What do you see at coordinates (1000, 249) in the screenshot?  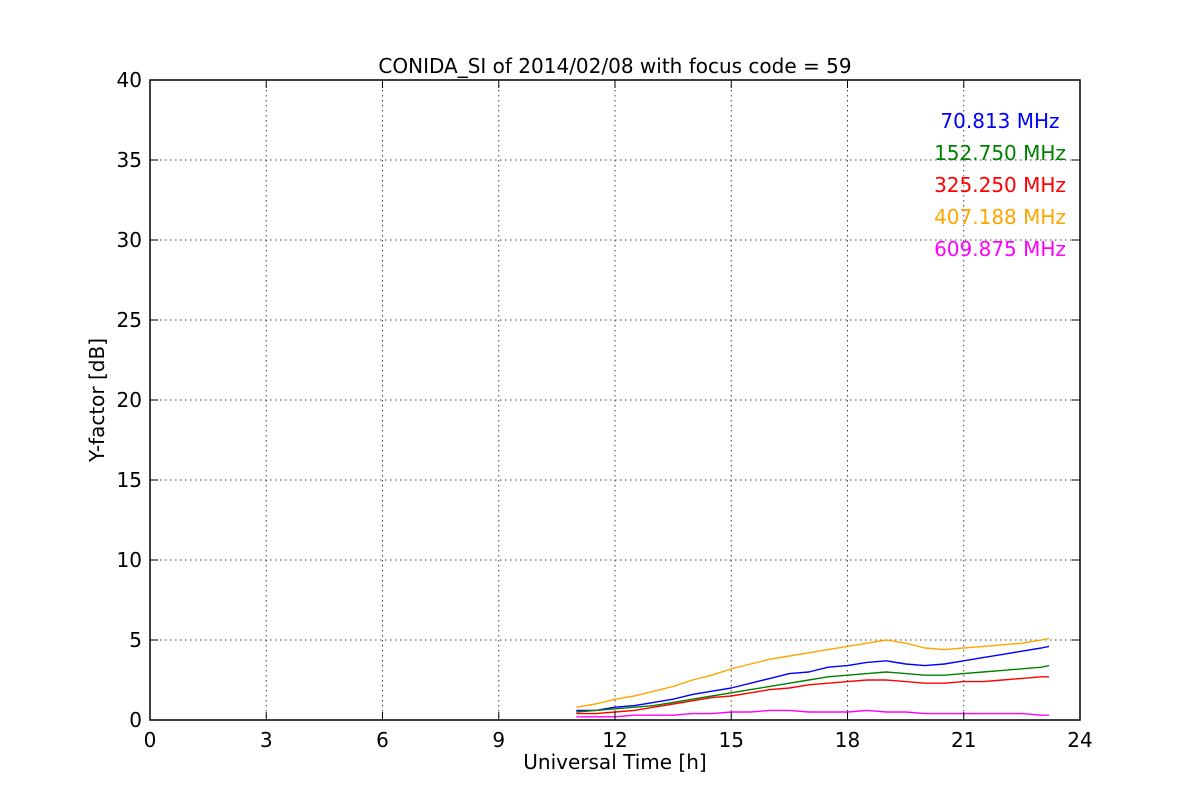 I see `legend-entry-5: 609.875 MHz` at bounding box center [1000, 249].